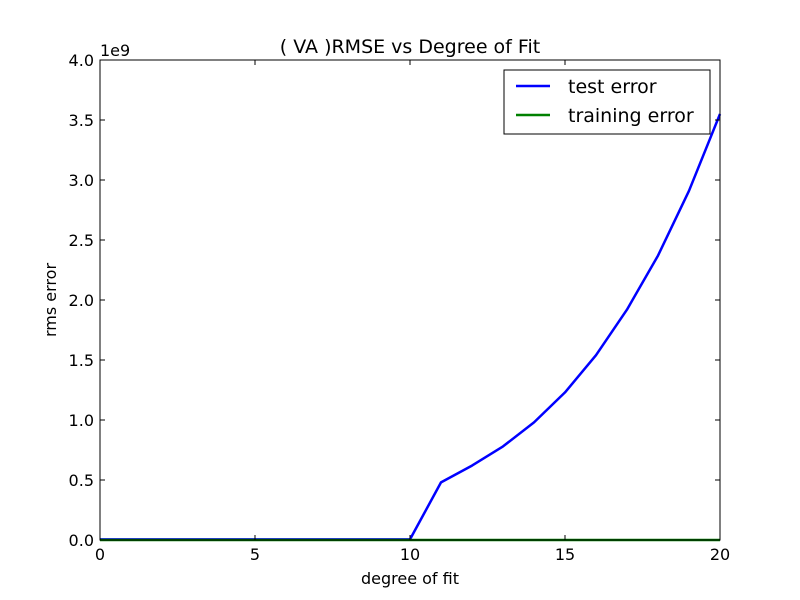 The height and width of the screenshot is (600, 800). Describe the element at coordinates (255, 554) in the screenshot. I see `x-tick-label: 5` at that location.